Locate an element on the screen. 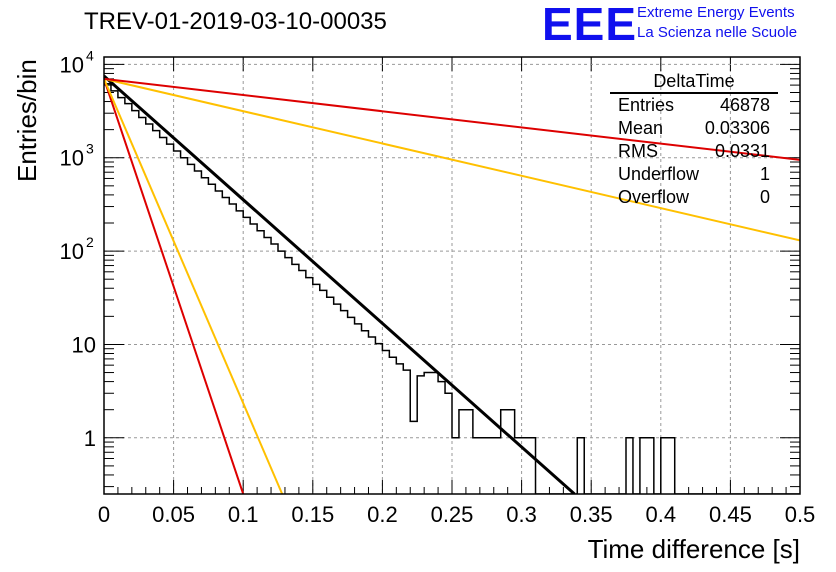  x-tick-label: 0.05 is located at coordinates (173, 514).